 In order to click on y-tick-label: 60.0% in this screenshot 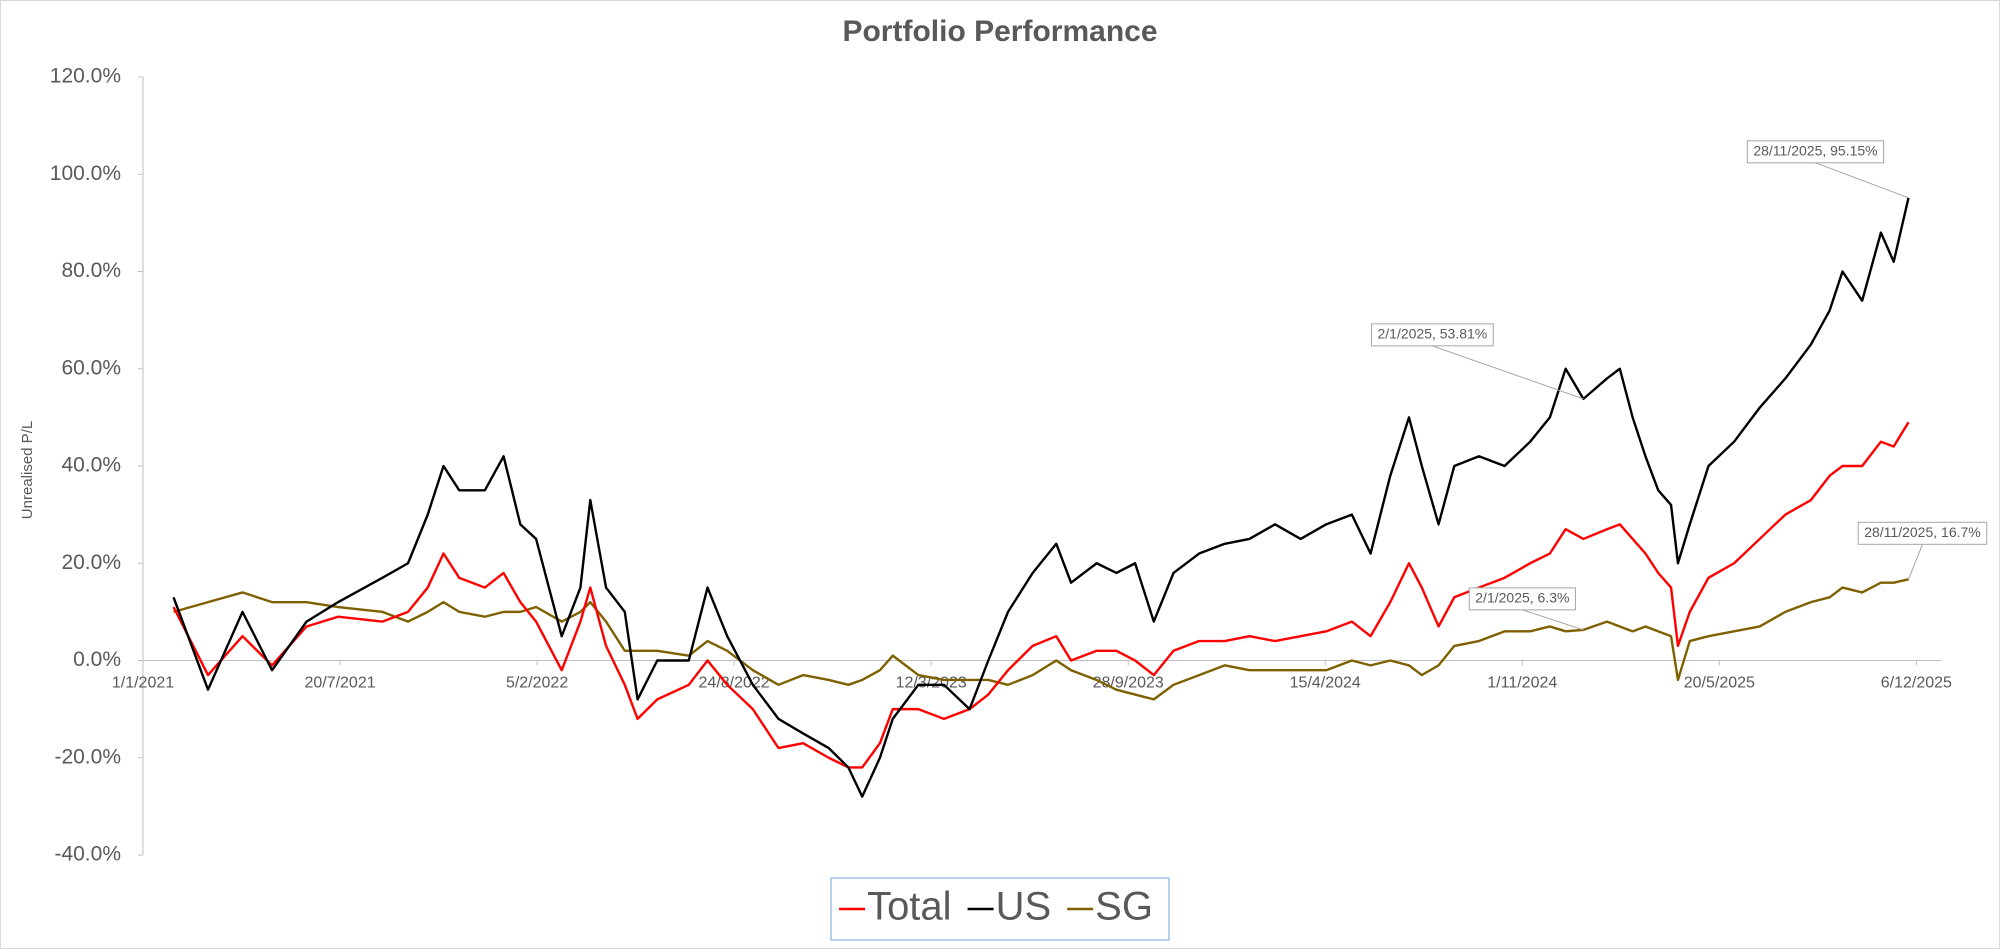, I will do `click(91, 367)`.